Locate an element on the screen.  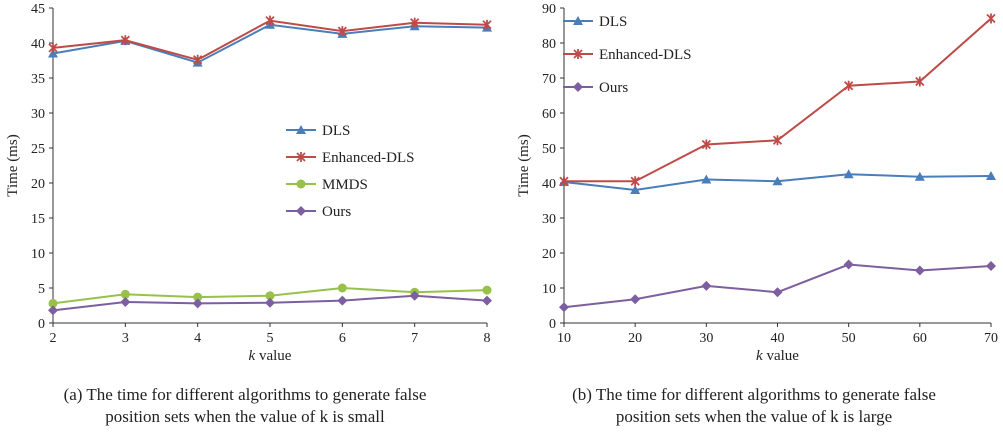
chart0-legend-label: MMDS is located at coordinates (345, 185).